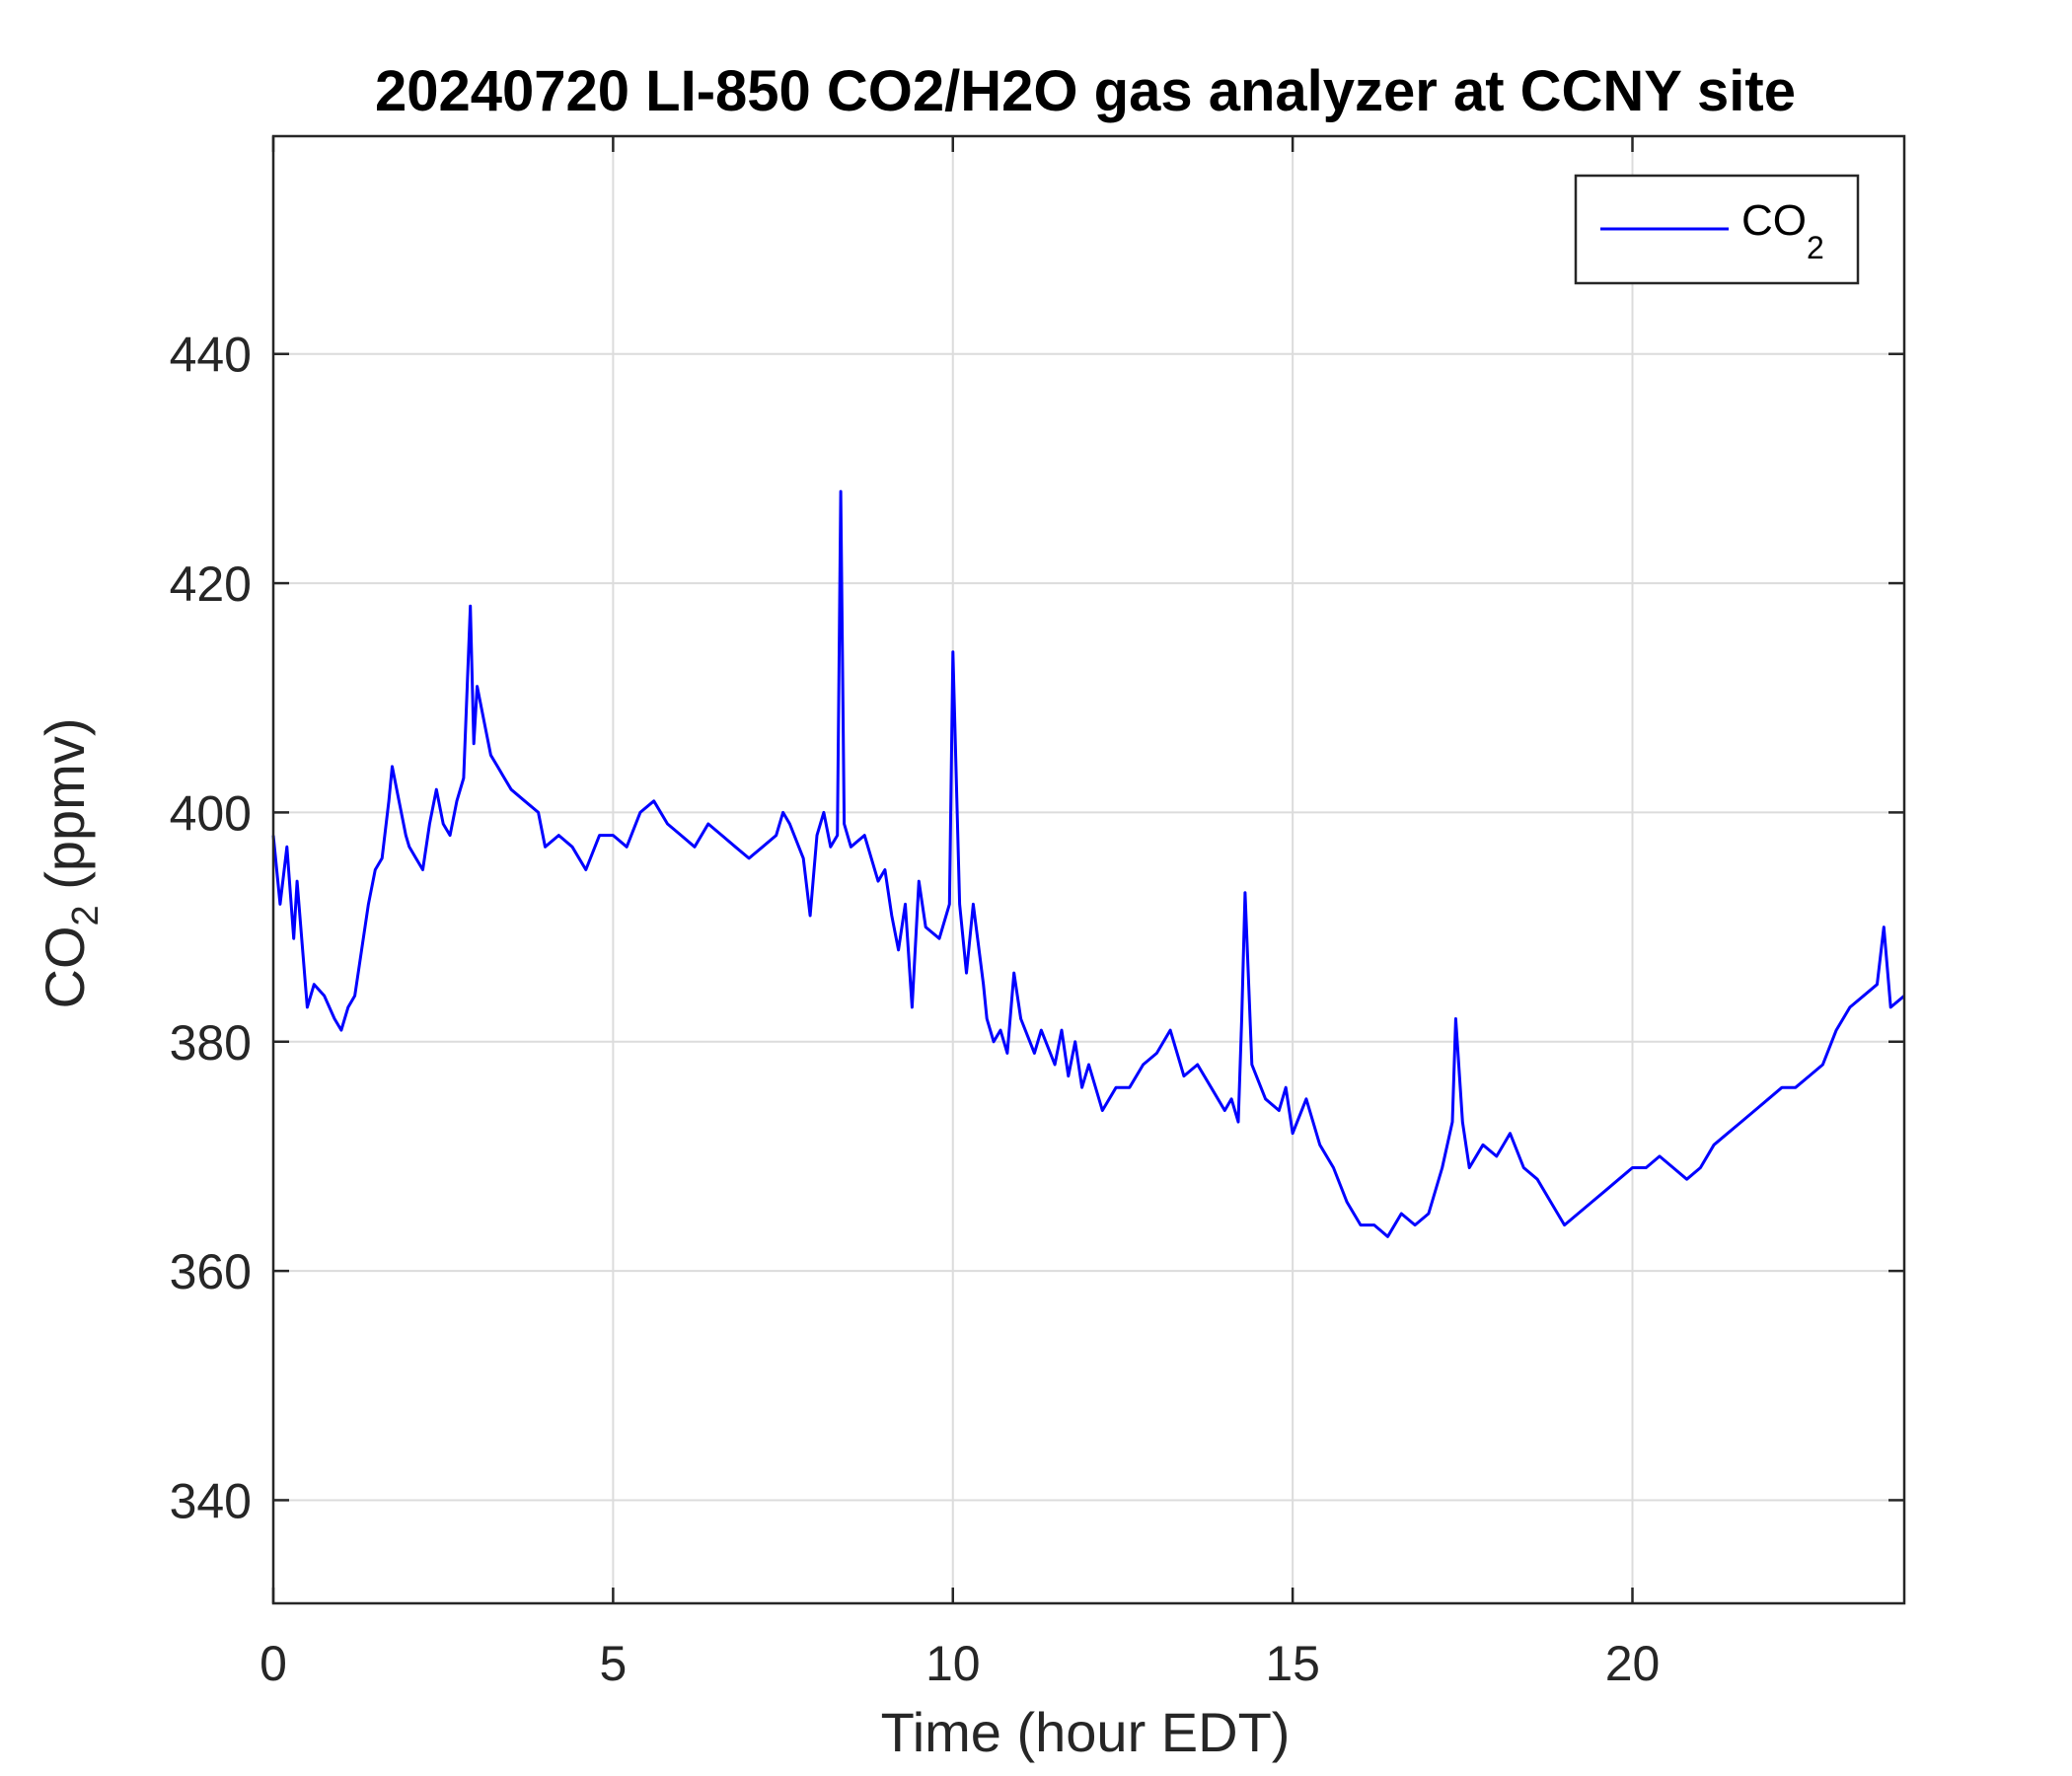 The height and width of the screenshot is (1776, 2072). What do you see at coordinates (273, 1663) in the screenshot?
I see `x-tick-label: 0` at bounding box center [273, 1663].